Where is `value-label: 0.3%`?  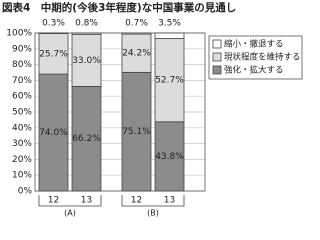 value-label: 0.3% is located at coordinates (53, 24).